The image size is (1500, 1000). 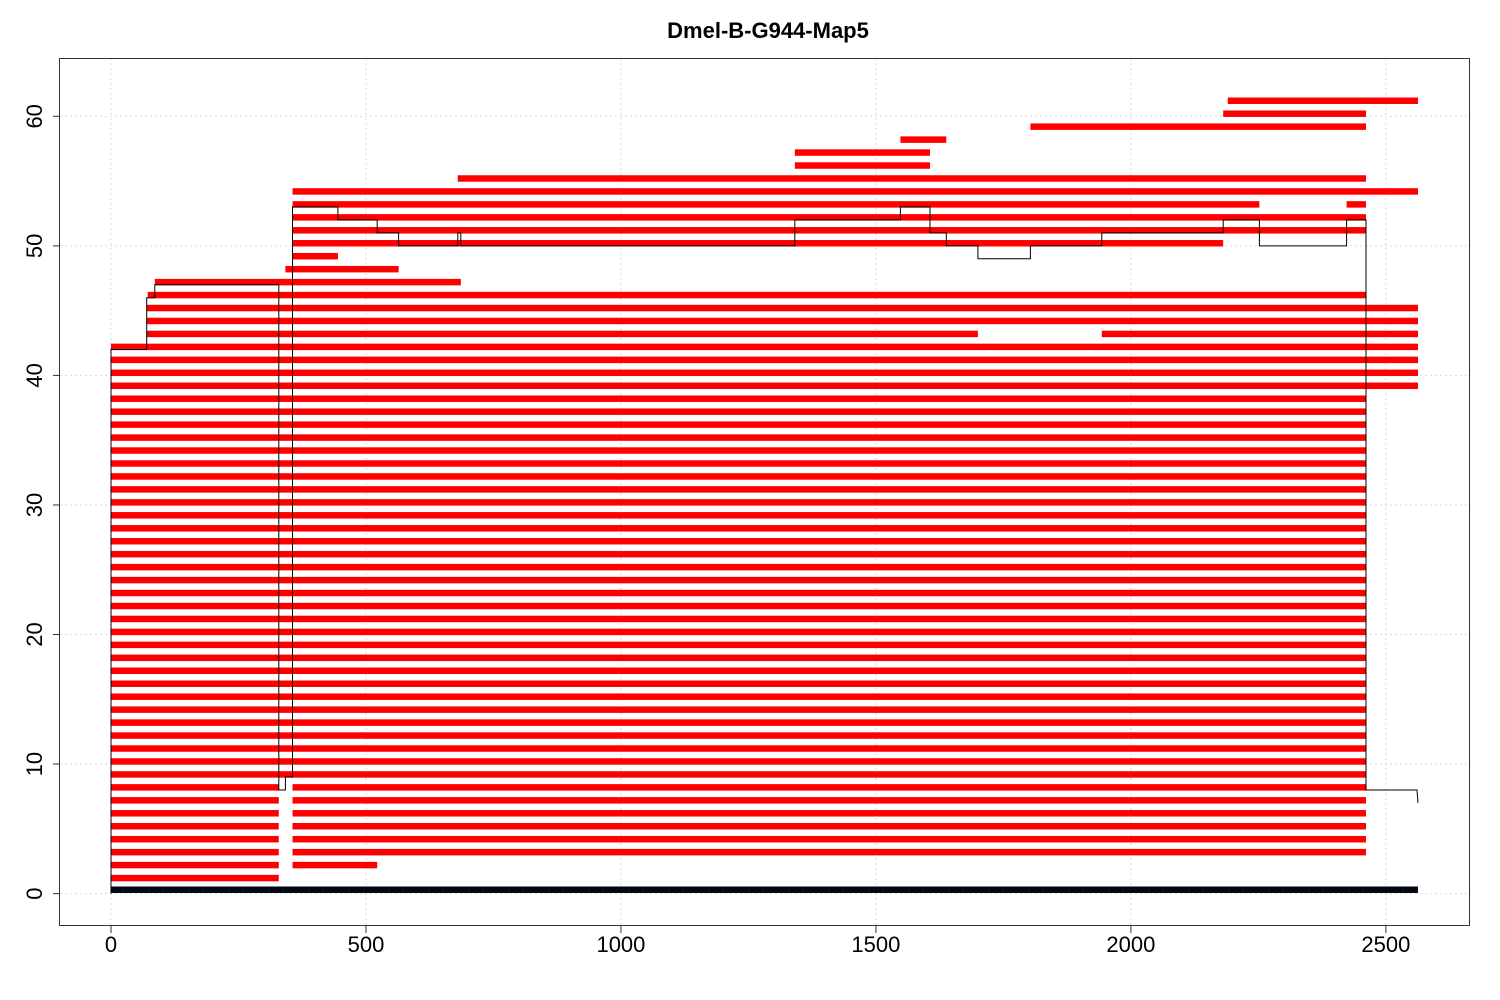 I want to click on y-tick-label: 50, so click(x=34, y=246).